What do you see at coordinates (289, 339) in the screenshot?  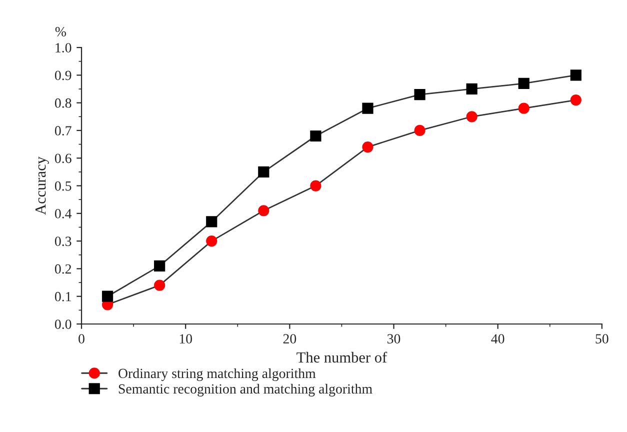 I see `x-tick-label: 20` at bounding box center [289, 339].